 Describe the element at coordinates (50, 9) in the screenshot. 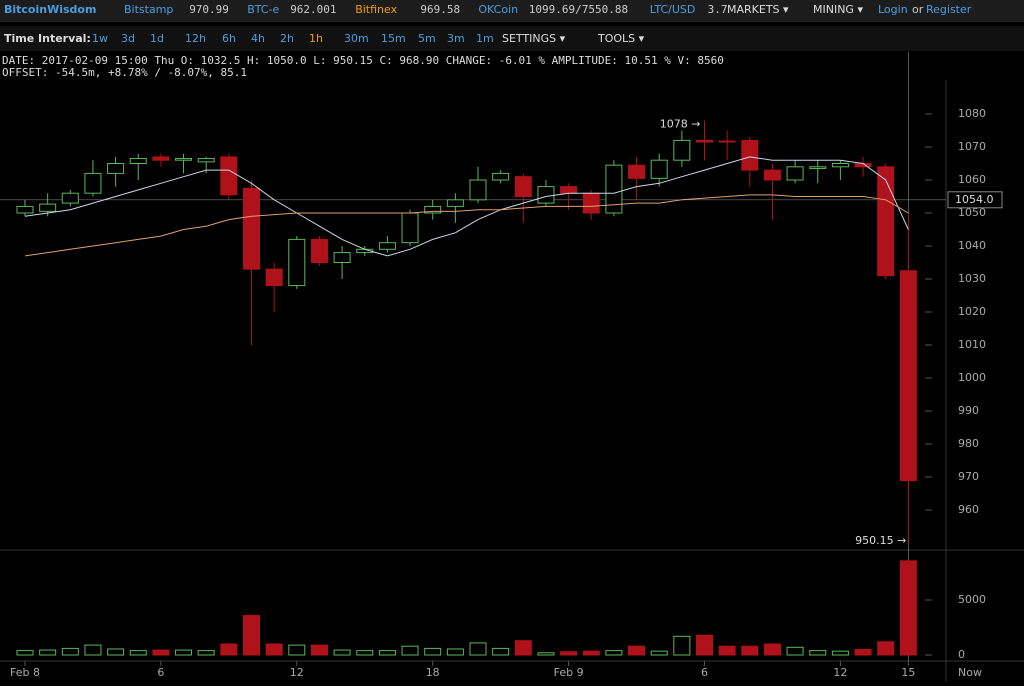

I see `brand: BitcoinWisdom` at that location.